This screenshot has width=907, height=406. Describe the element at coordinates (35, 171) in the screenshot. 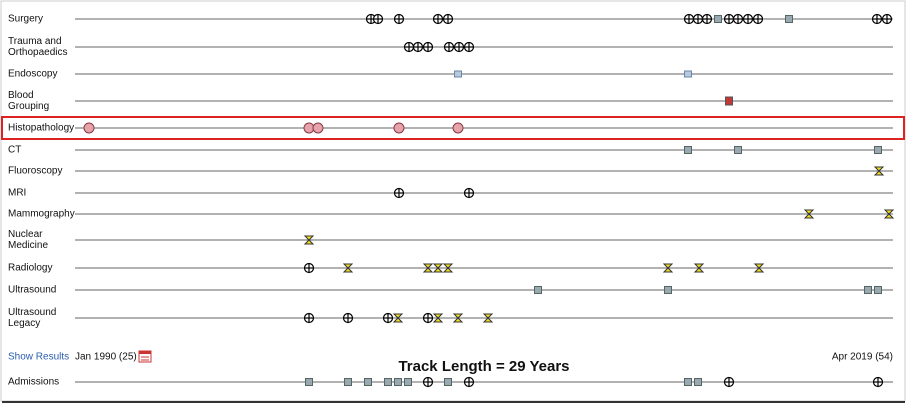

I see `row-label: Fluoroscopy` at that location.